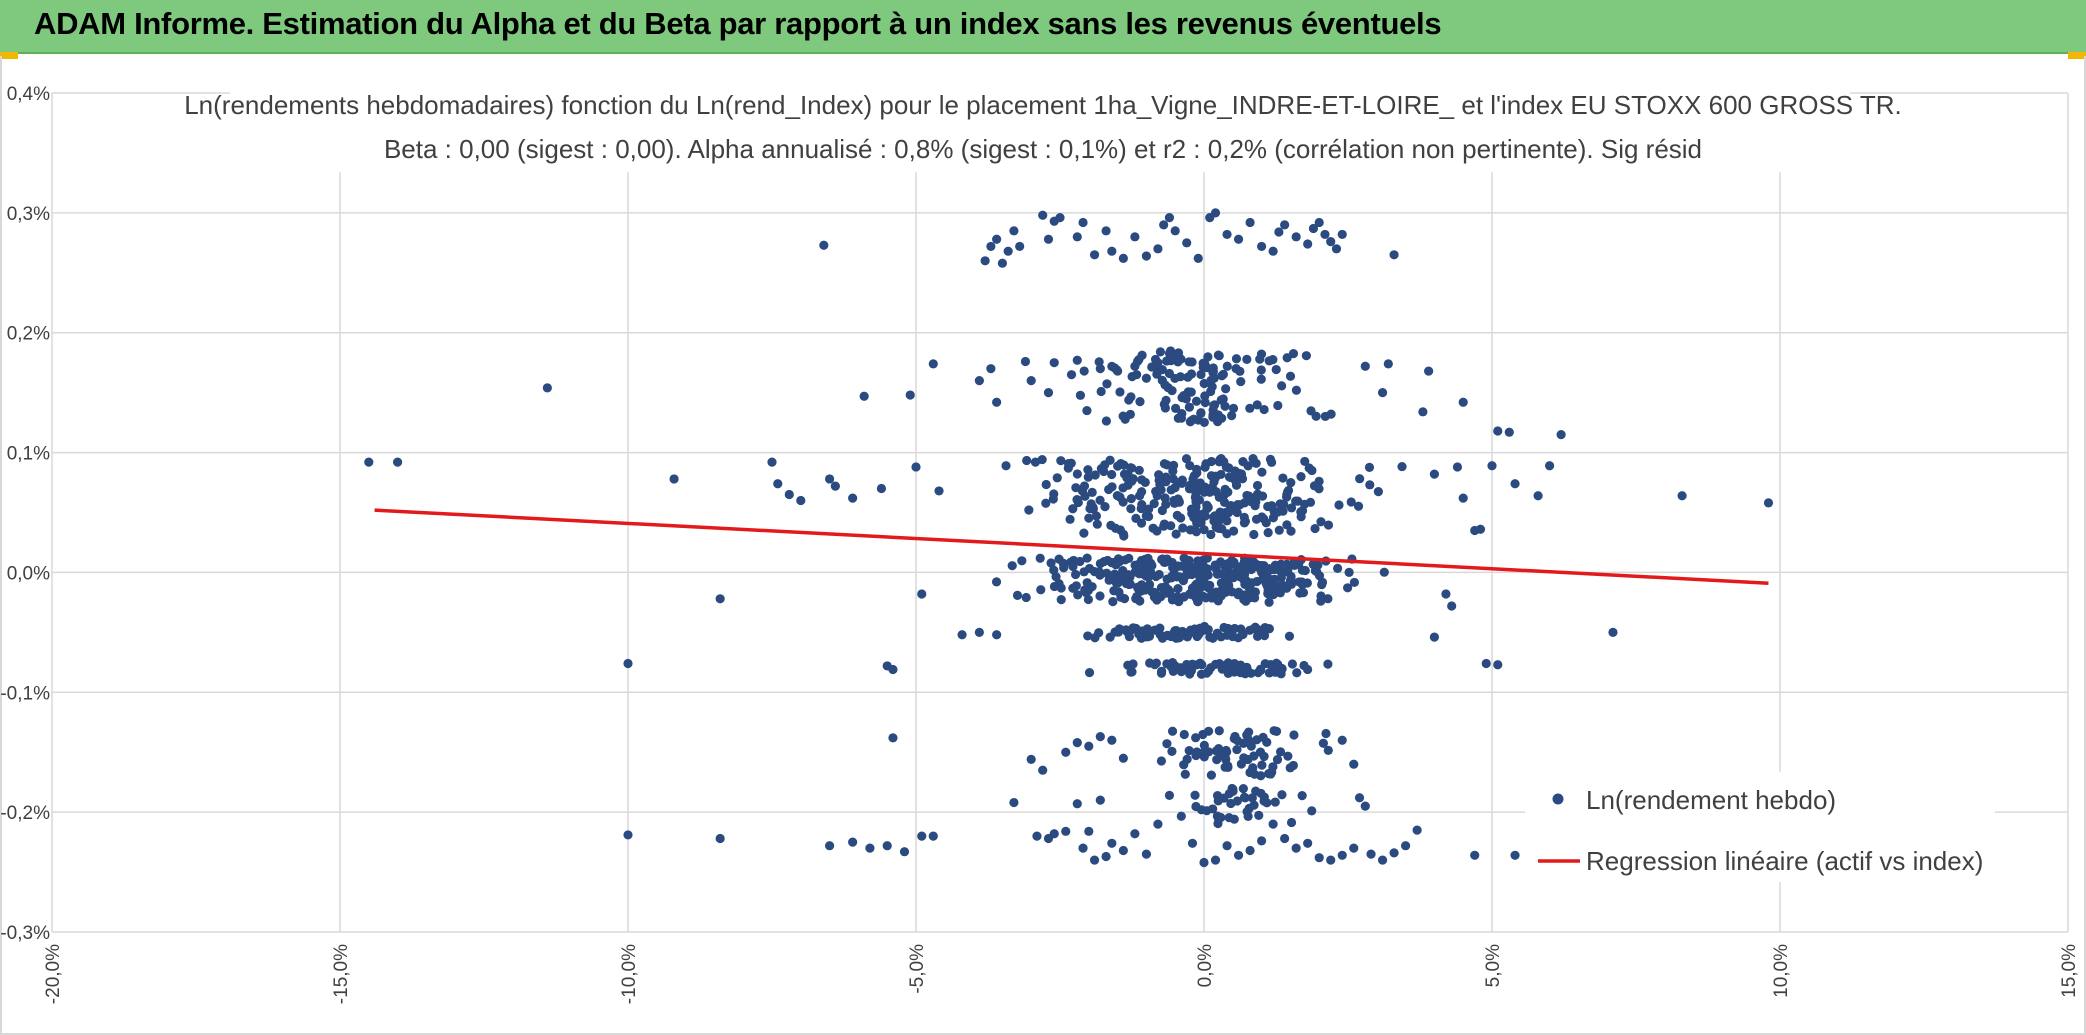 Image resolution: width=2086 pixels, height=1035 pixels. Describe the element at coordinates (25, 933) in the screenshot. I see `y-tick-label: -0,3%` at that location.